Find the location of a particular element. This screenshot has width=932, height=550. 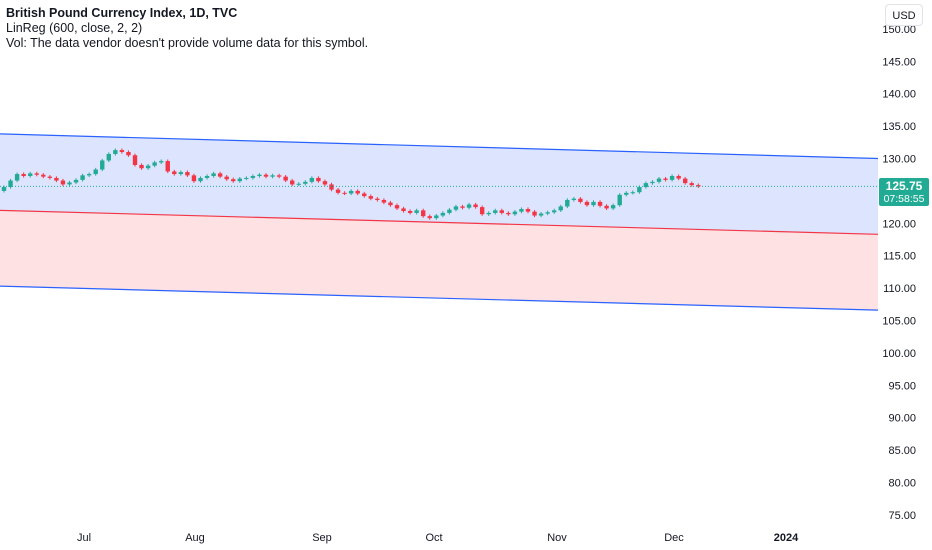

price-tick-label: 80.00 is located at coordinates (902, 484).